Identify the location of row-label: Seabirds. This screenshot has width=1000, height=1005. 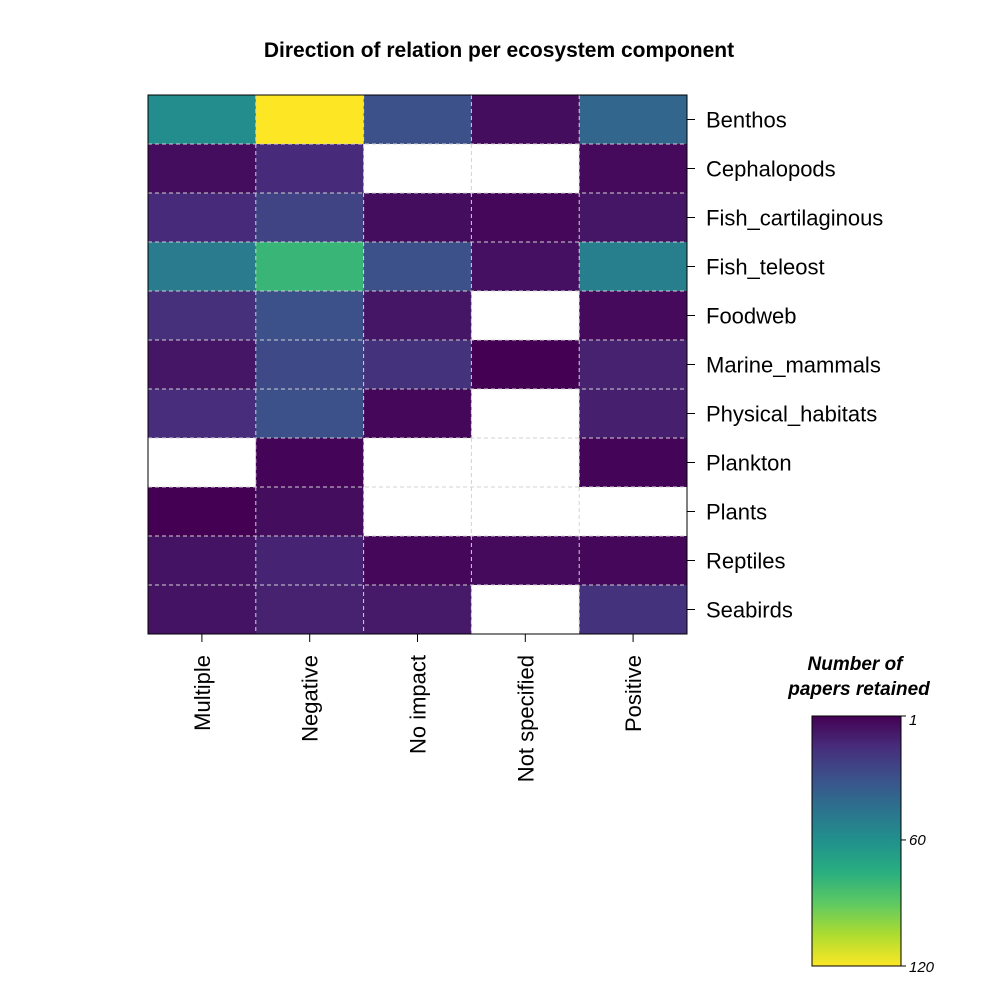
(749, 610).